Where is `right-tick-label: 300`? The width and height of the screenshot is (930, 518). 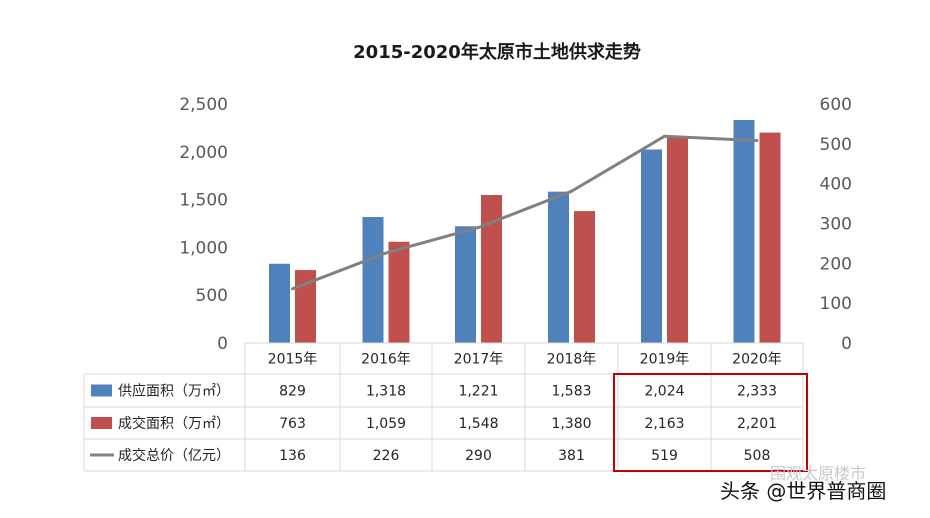
right-tick-label: 300 is located at coordinates (836, 225).